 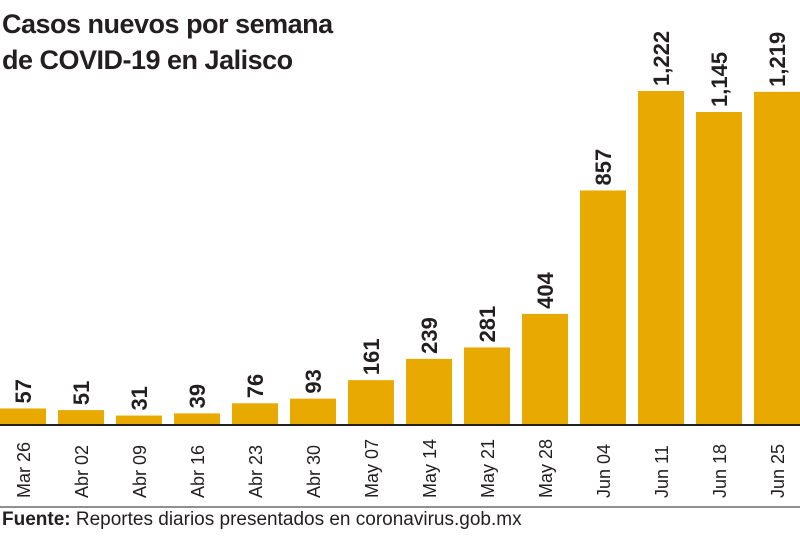 I want to click on data-label: 39, so click(x=197, y=396).